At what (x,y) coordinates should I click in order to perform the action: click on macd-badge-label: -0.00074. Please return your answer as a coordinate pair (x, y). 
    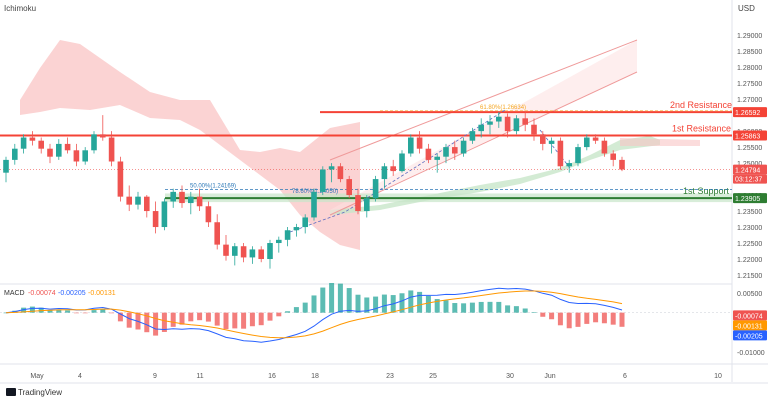
    Looking at the image, I should click on (749, 316).